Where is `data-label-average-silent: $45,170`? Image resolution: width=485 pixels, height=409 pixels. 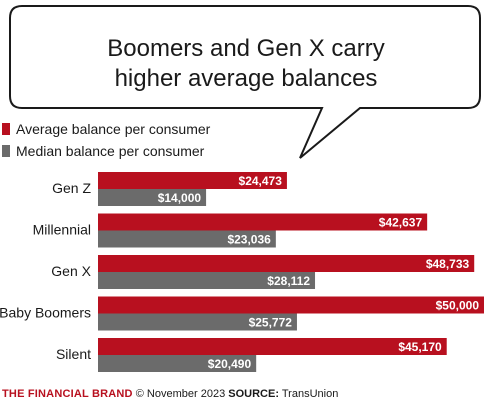
data-label-average-silent: $45,170 is located at coordinates (420, 347).